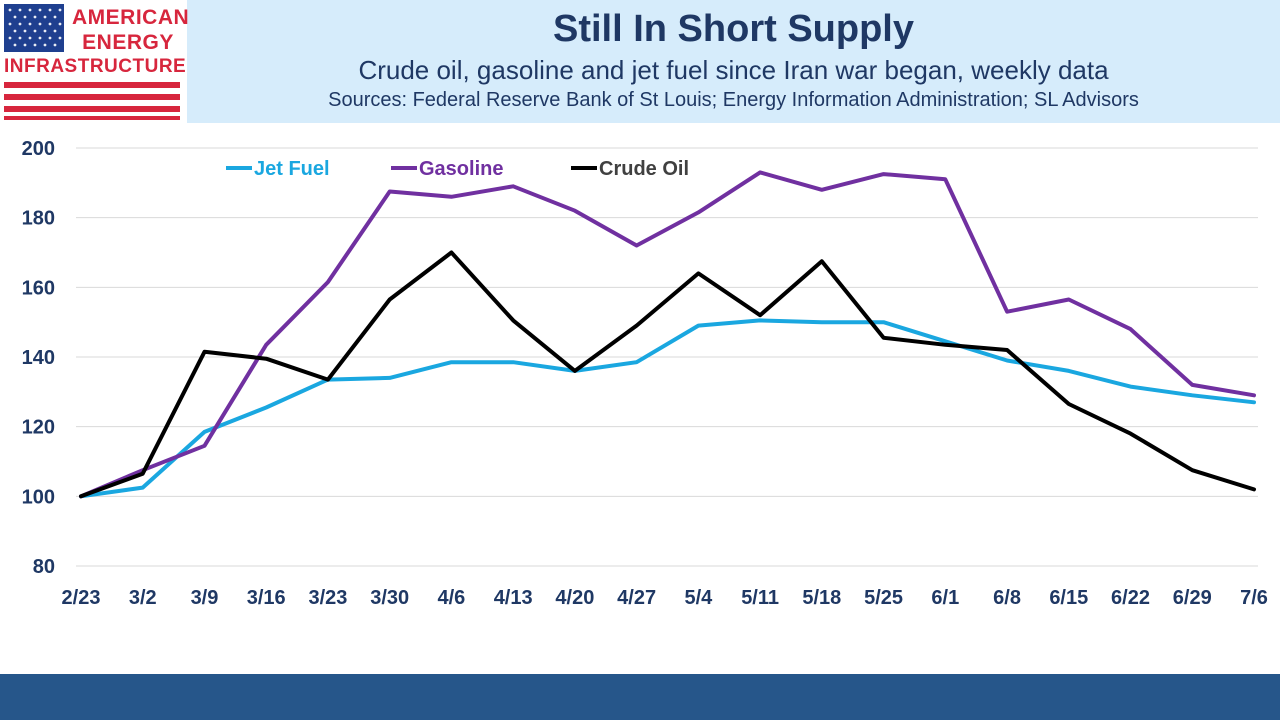 The height and width of the screenshot is (720, 1280). I want to click on flag-icon, so click(92, 62).